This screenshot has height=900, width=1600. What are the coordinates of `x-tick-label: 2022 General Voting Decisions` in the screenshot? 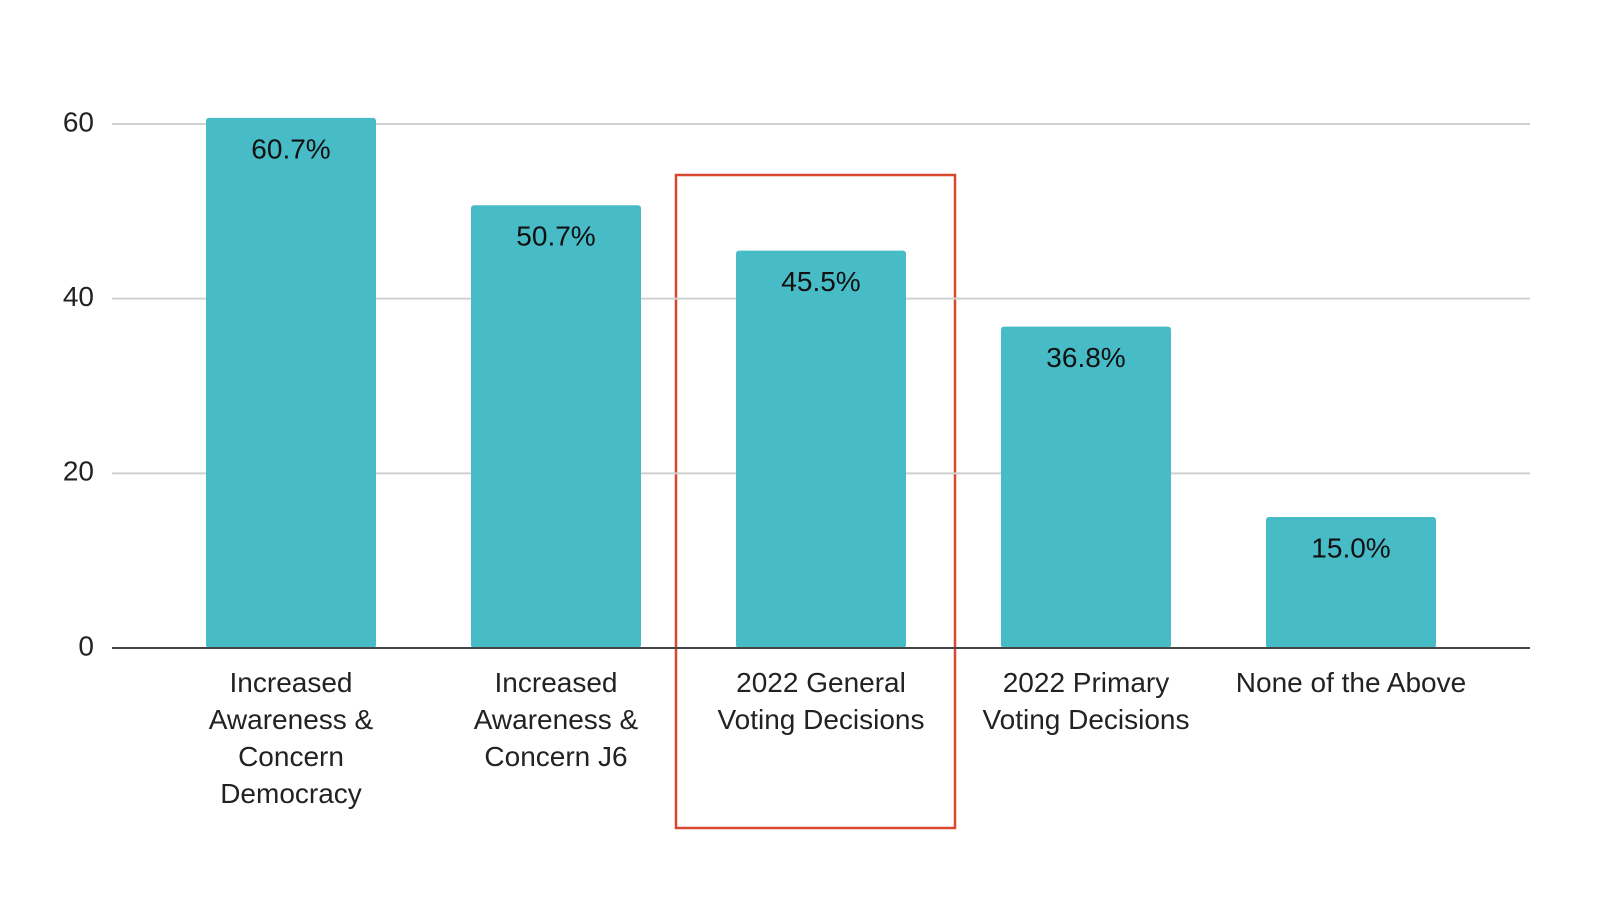 It's located at (821, 701).